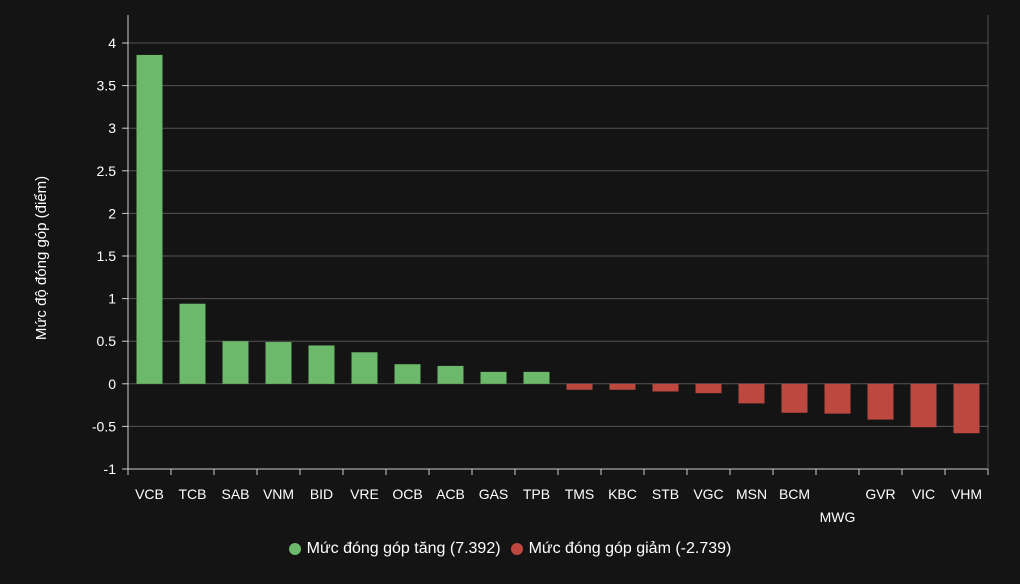 The image size is (1020, 584). What do you see at coordinates (450, 374) in the screenshot?
I see `bar-acb` at bounding box center [450, 374].